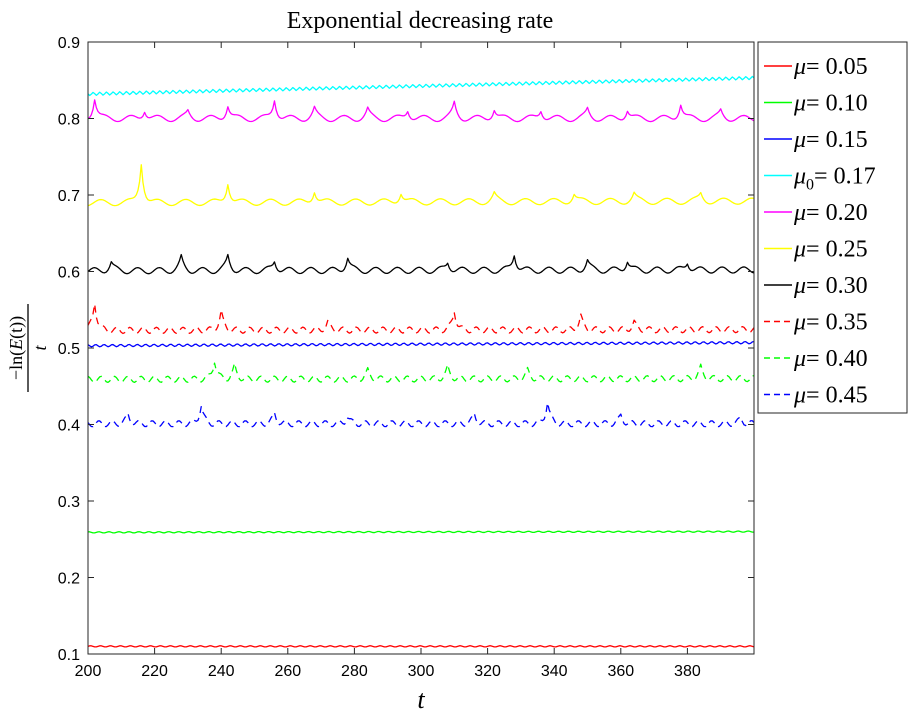  What do you see at coordinates (620, 671) in the screenshot?
I see `x-tick-label: 360` at bounding box center [620, 671].